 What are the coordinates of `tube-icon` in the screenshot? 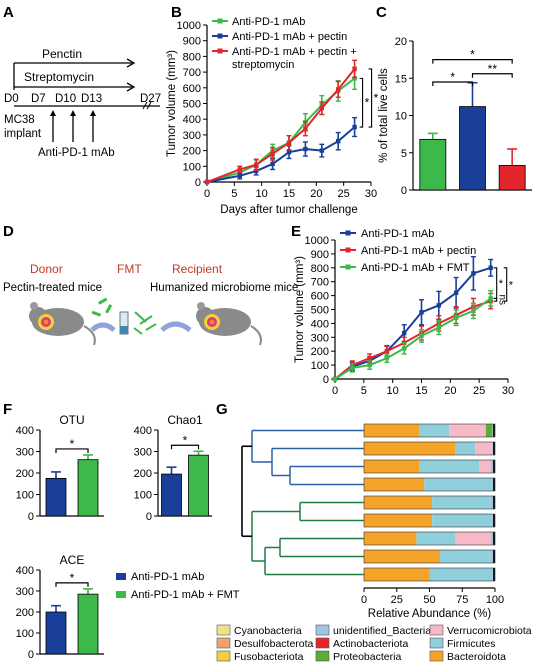 It's located at (124, 323).